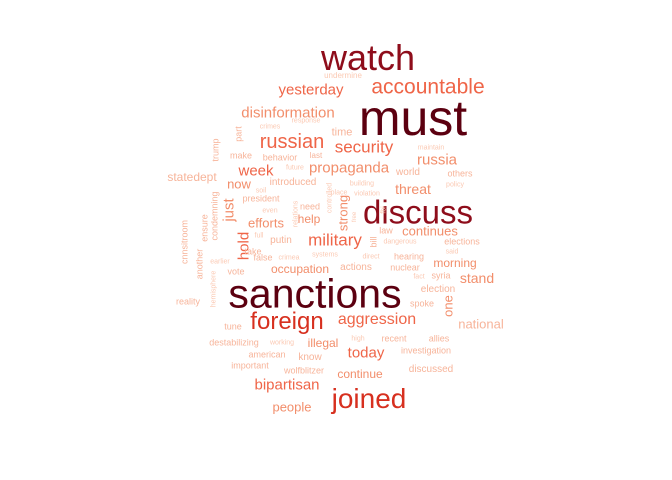 This screenshot has height=480, width=672. Describe the element at coordinates (330, 198) in the screenshot. I see `word-controlled: controlled` at that location.